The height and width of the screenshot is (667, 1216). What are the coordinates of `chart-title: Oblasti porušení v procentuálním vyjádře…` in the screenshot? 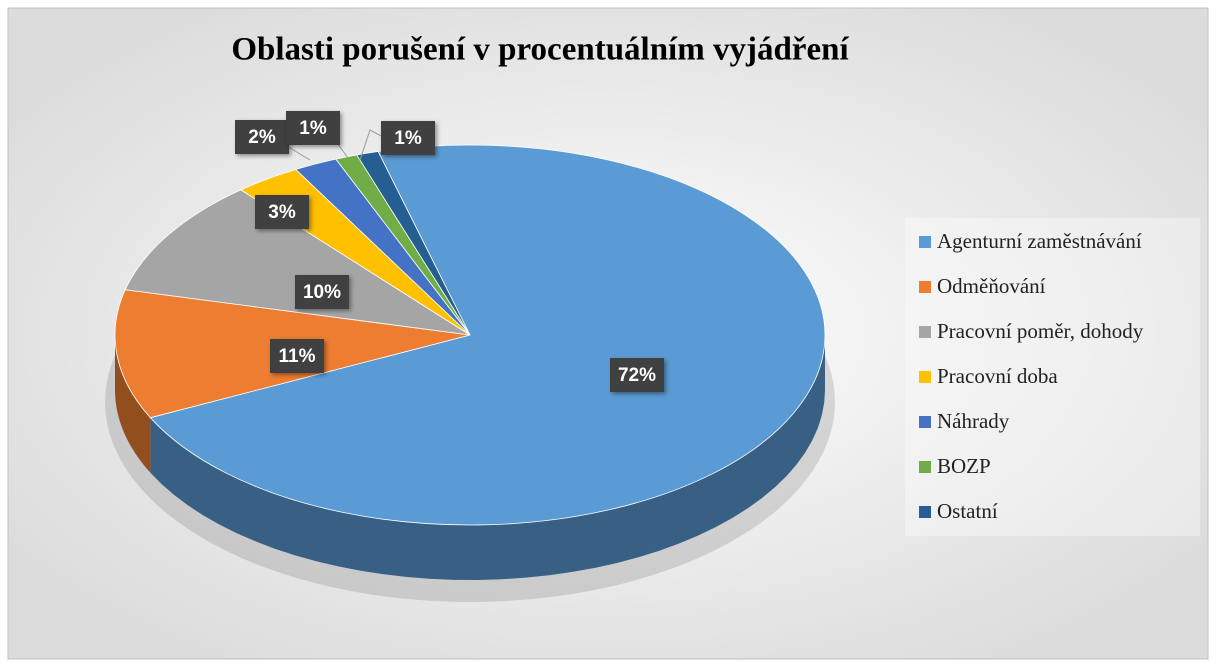 It's located at (540, 50).